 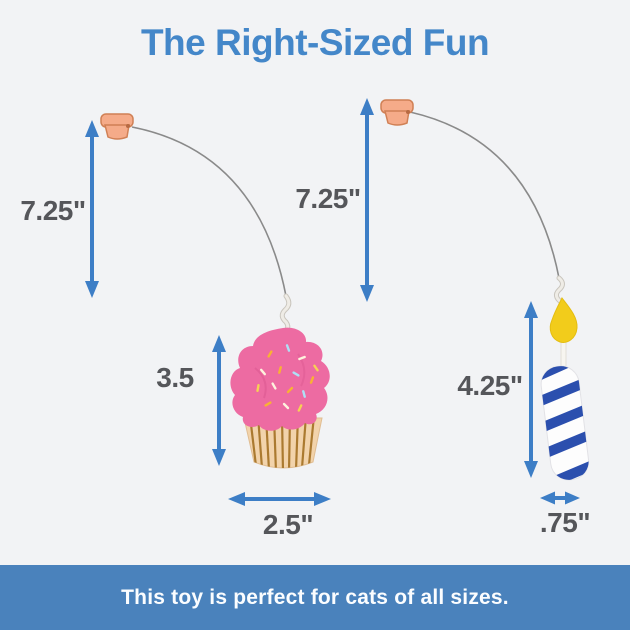 What do you see at coordinates (117, 126) in the screenshot?
I see `left-wand-knob-icon` at bounding box center [117, 126].